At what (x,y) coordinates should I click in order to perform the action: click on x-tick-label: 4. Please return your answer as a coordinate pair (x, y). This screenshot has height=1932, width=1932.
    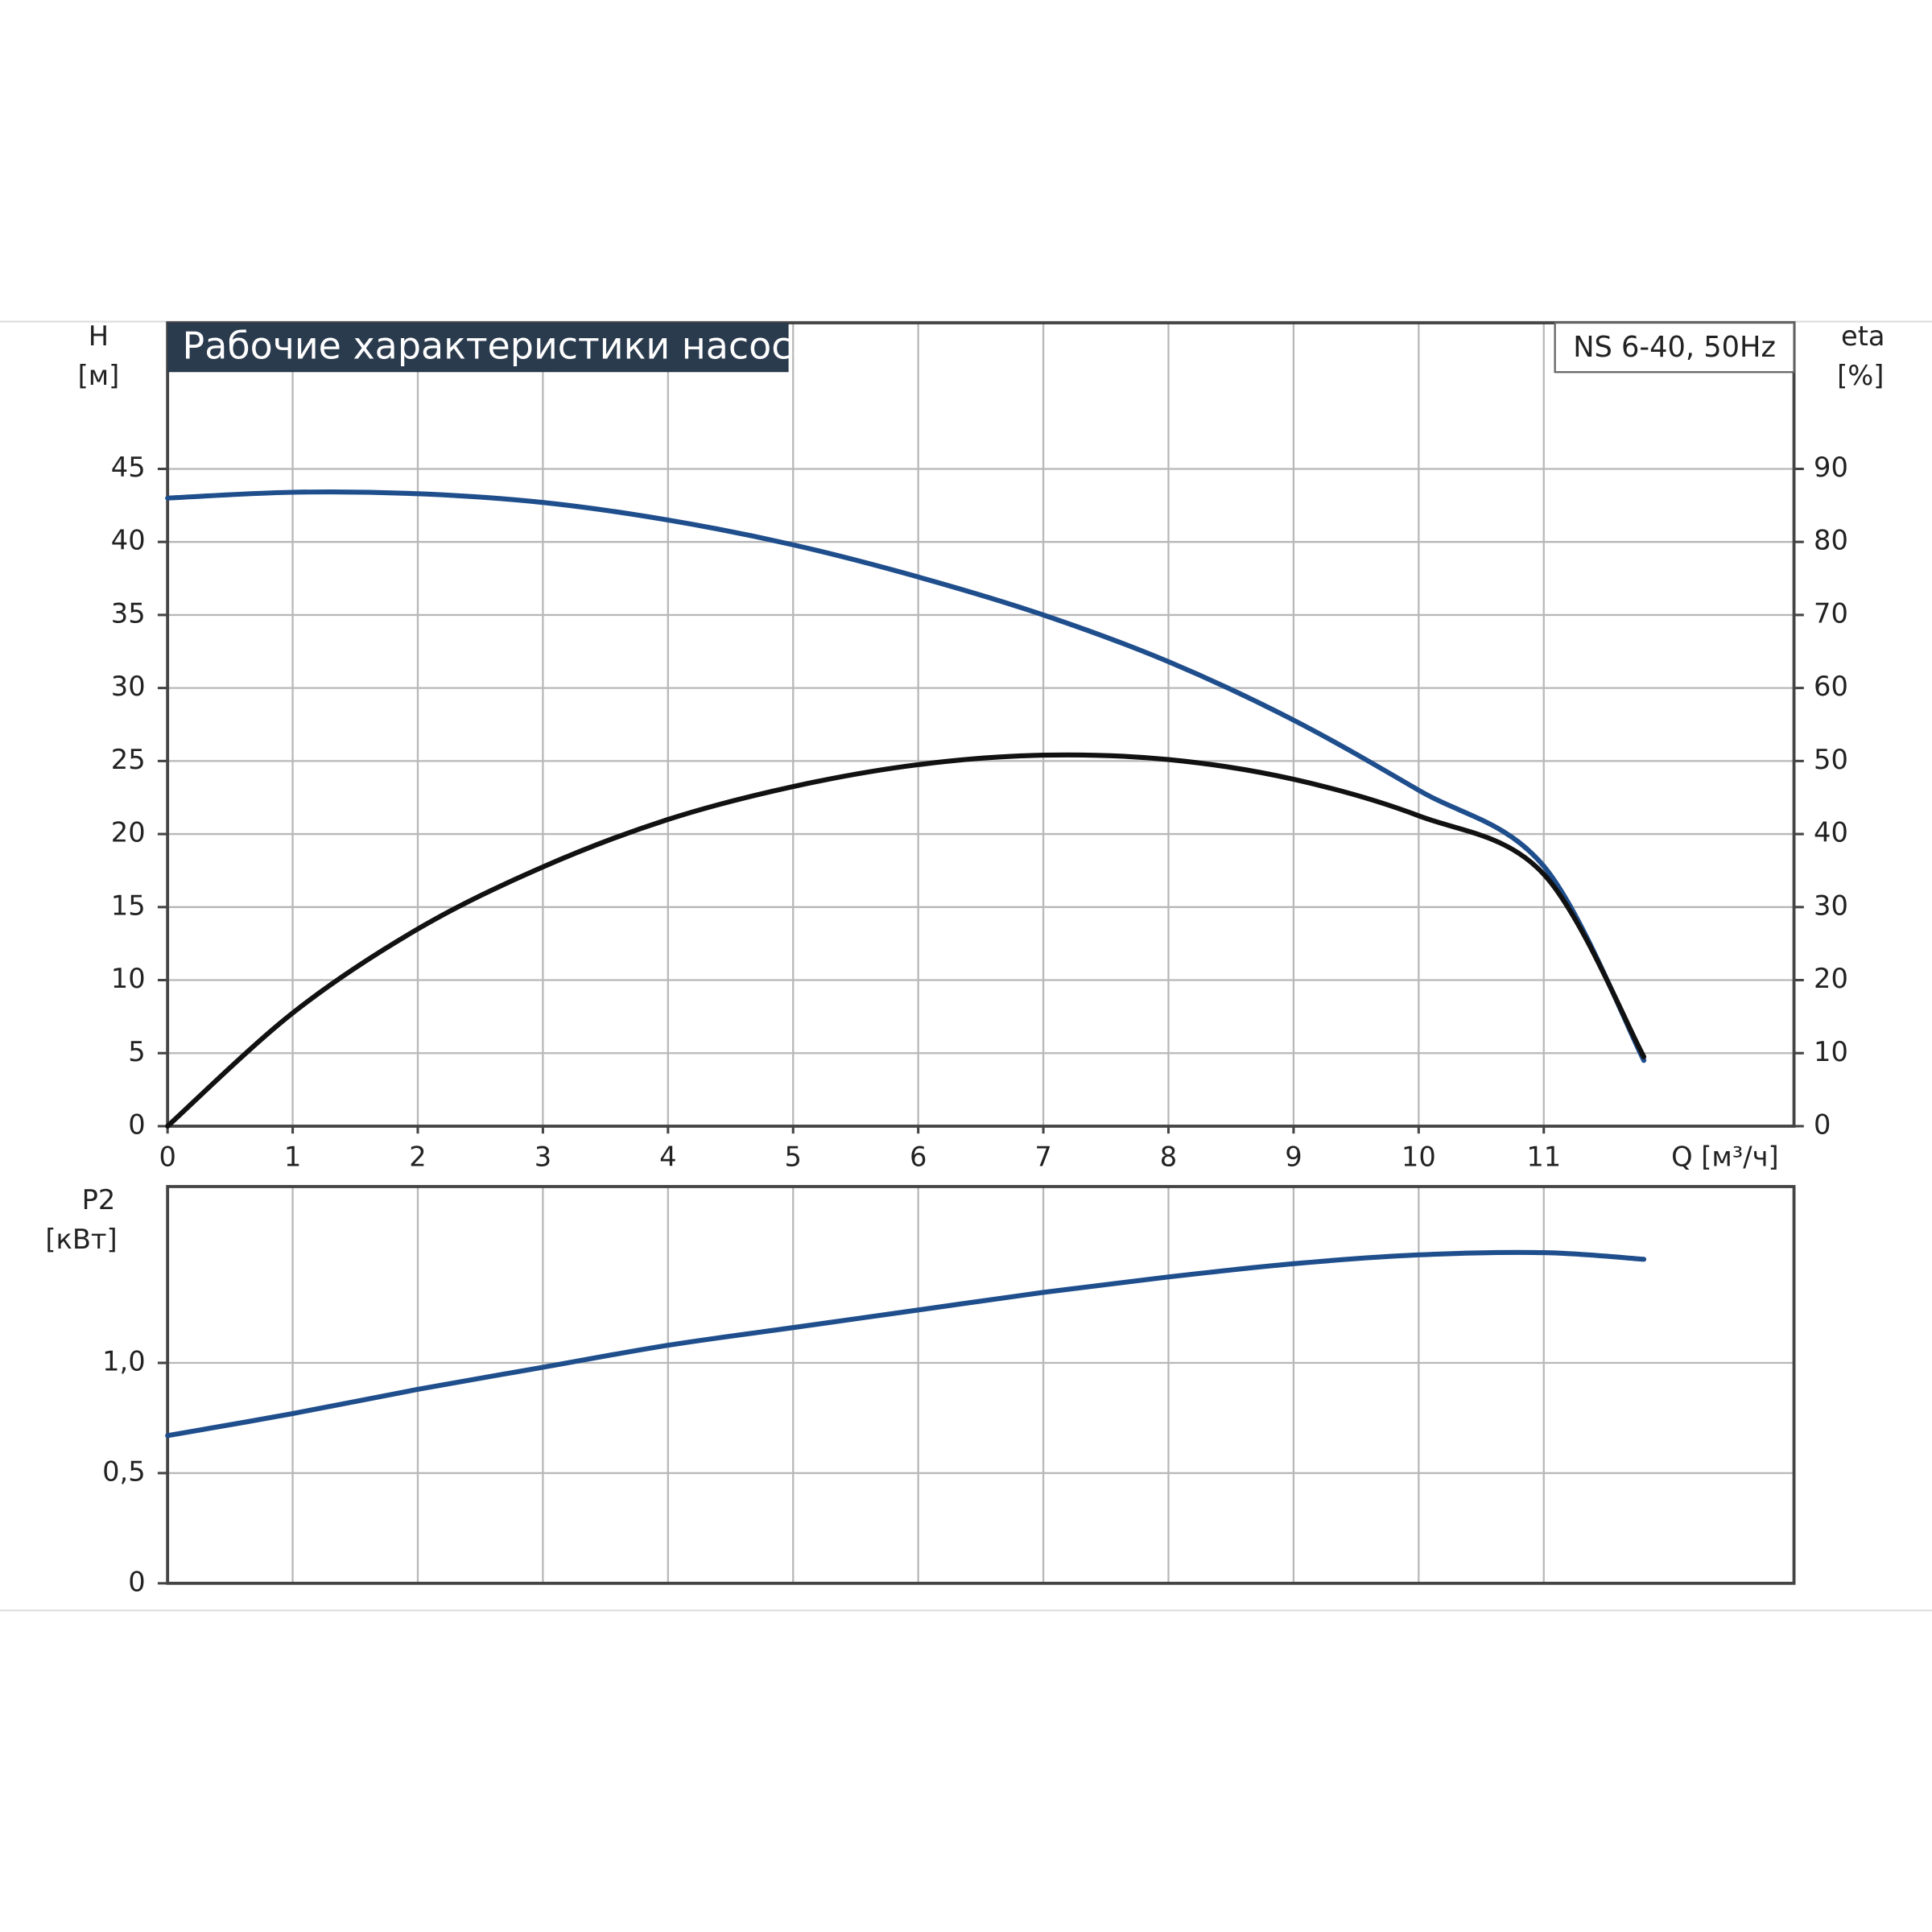
    Looking at the image, I should click on (667, 1156).